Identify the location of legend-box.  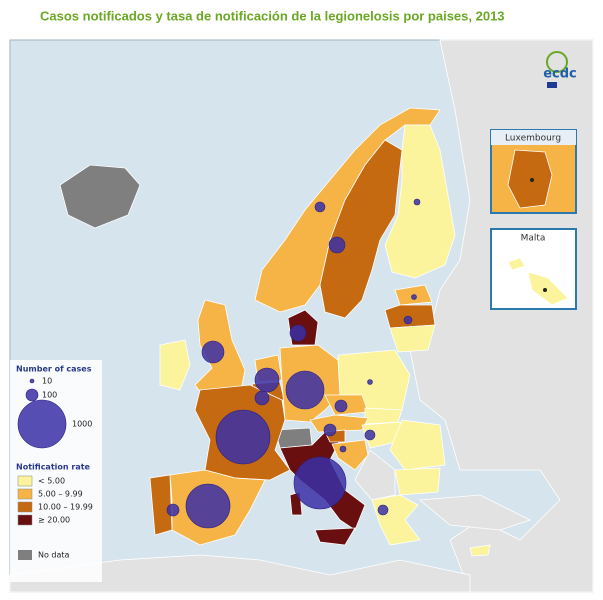
(56, 471).